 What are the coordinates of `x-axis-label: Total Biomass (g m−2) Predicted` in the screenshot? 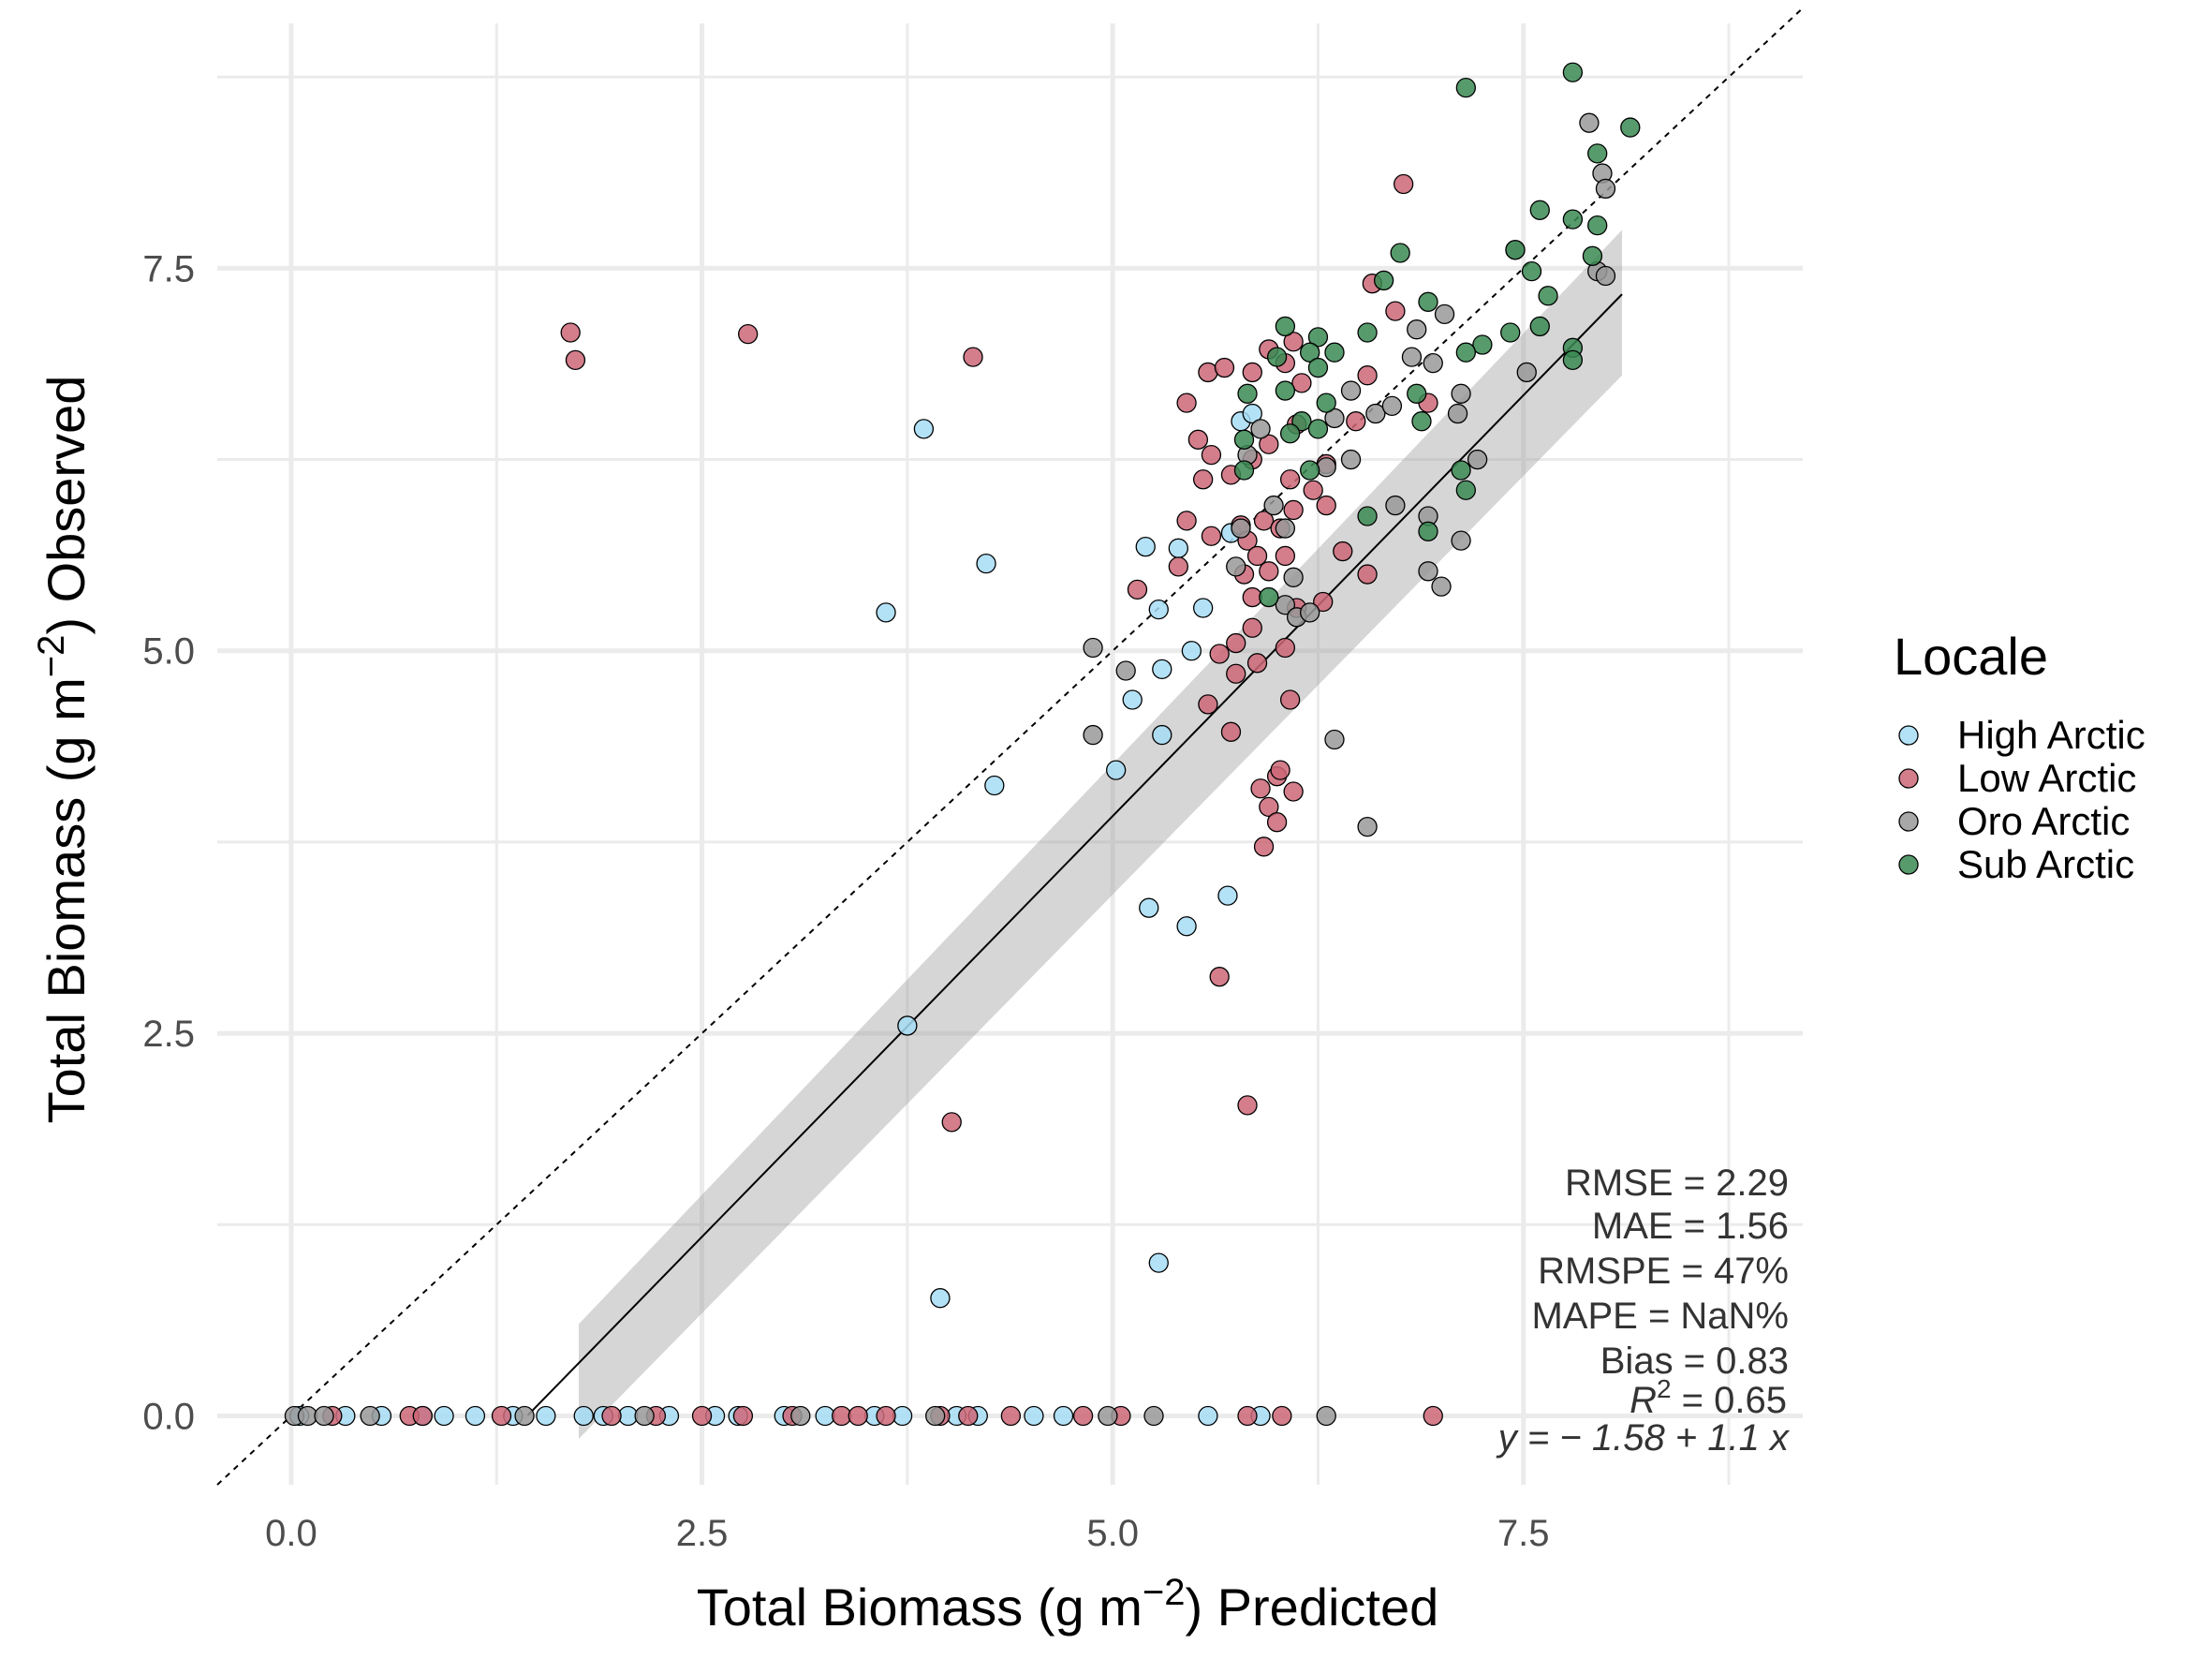 It's located at (1068, 1605).